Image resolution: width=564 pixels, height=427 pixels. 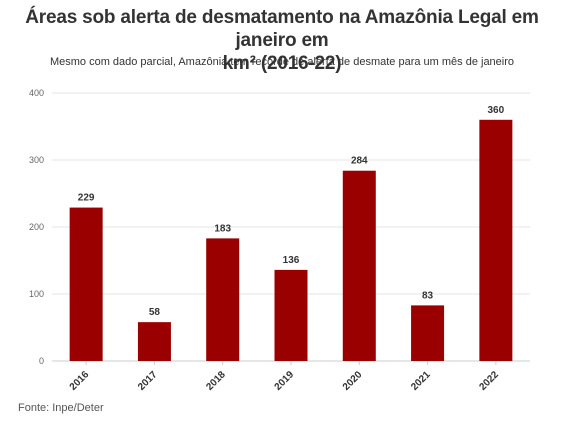 I want to click on data-label: 83, so click(x=428, y=295).